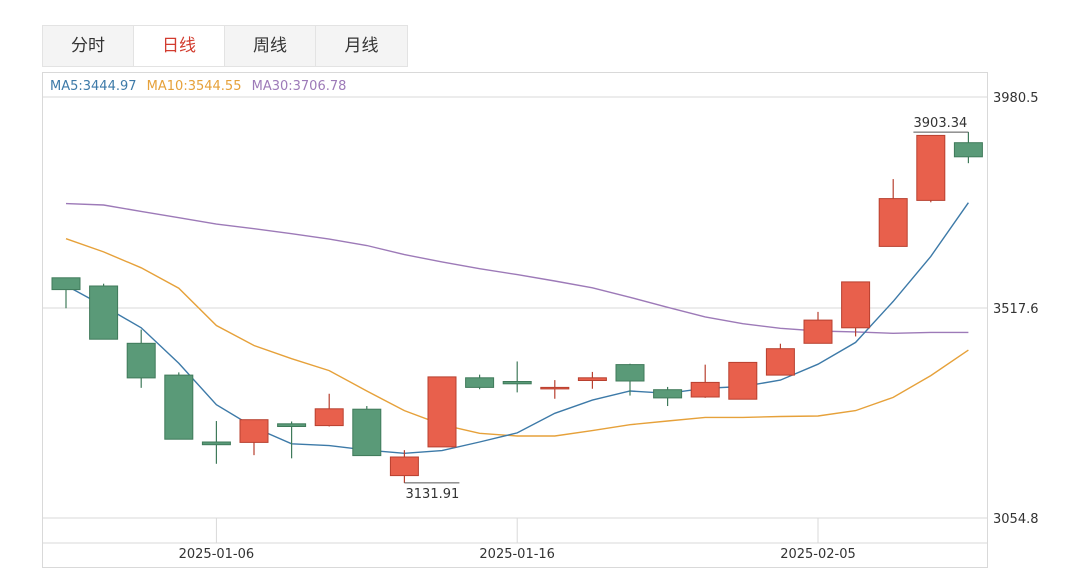 The height and width of the screenshot is (568, 1080). I want to click on legend-ma30: MA30:3706.78, so click(299, 86).